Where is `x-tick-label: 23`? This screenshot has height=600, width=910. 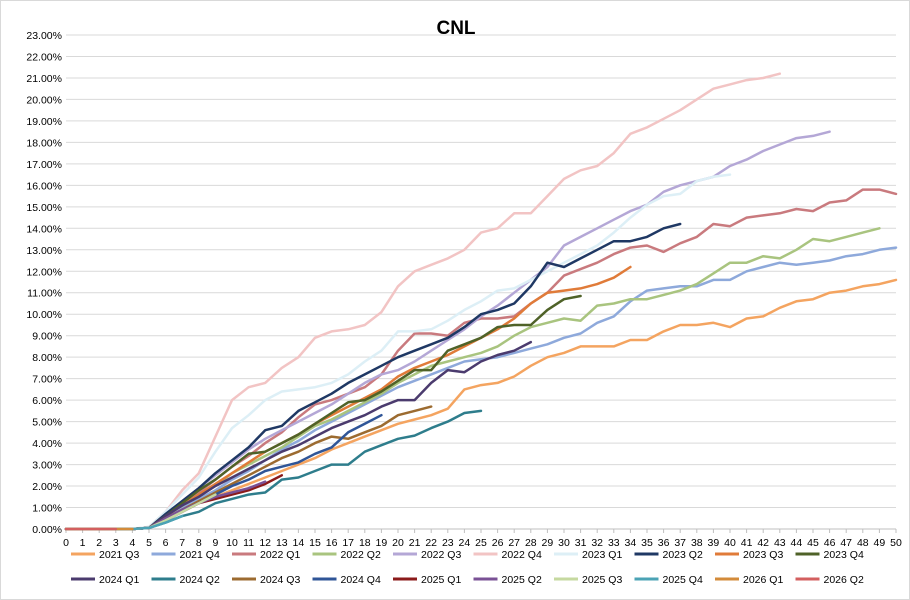 x-tick-label: 23 is located at coordinates (448, 543).